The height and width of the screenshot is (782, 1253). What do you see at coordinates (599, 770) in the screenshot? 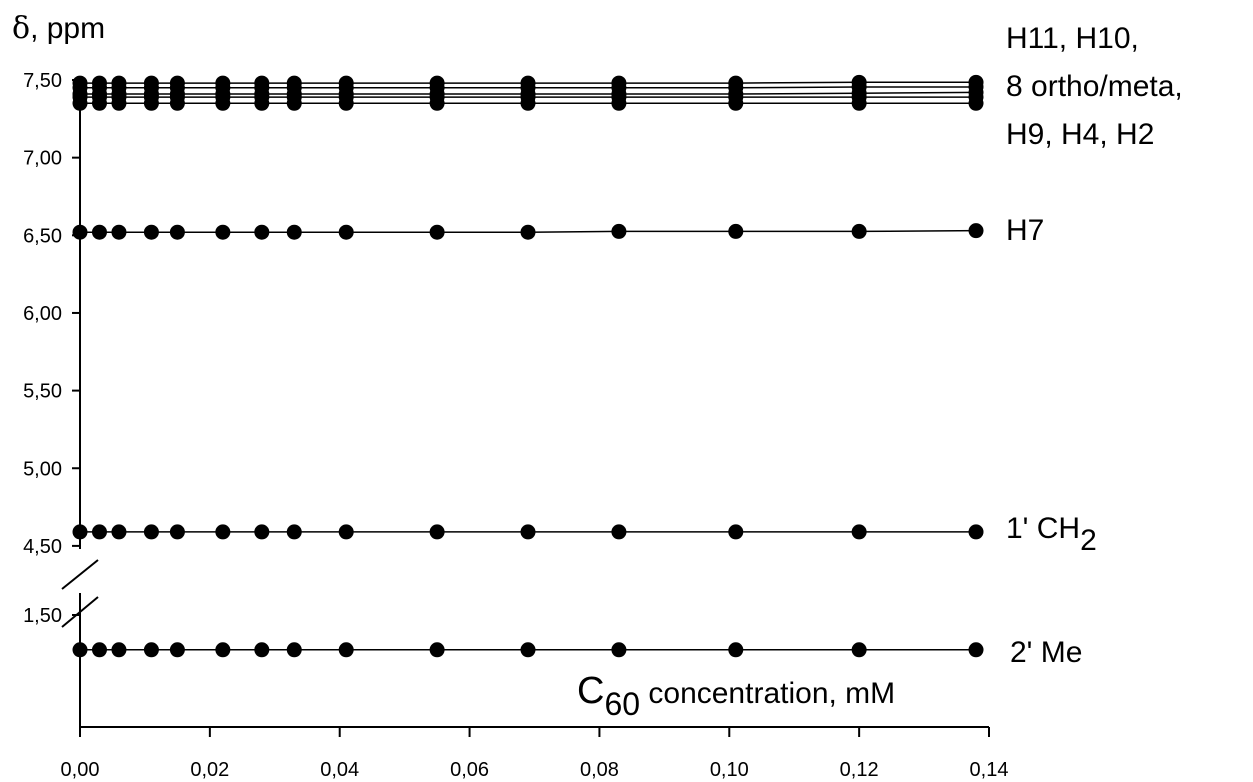
I see `x-tick-label: 0,08` at bounding box center [599, 770].